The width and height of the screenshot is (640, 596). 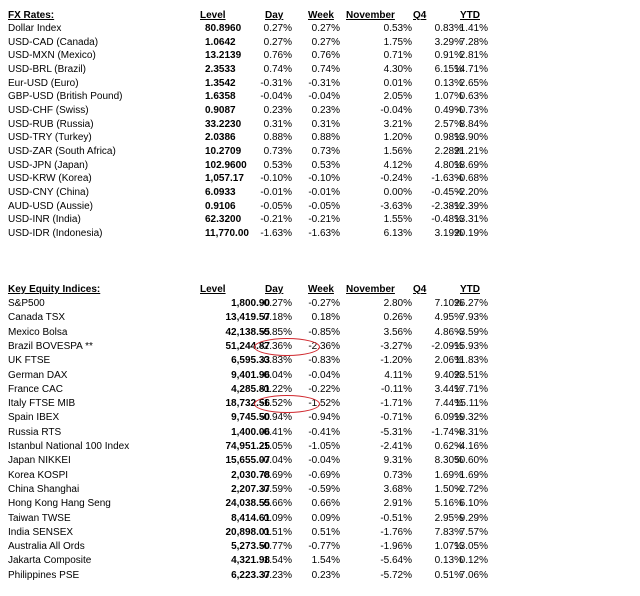 What do you see at coordinates (324, 389) in the screenshot?
I see `percent-cell: -0.22%` at bounding box center [324, 389].